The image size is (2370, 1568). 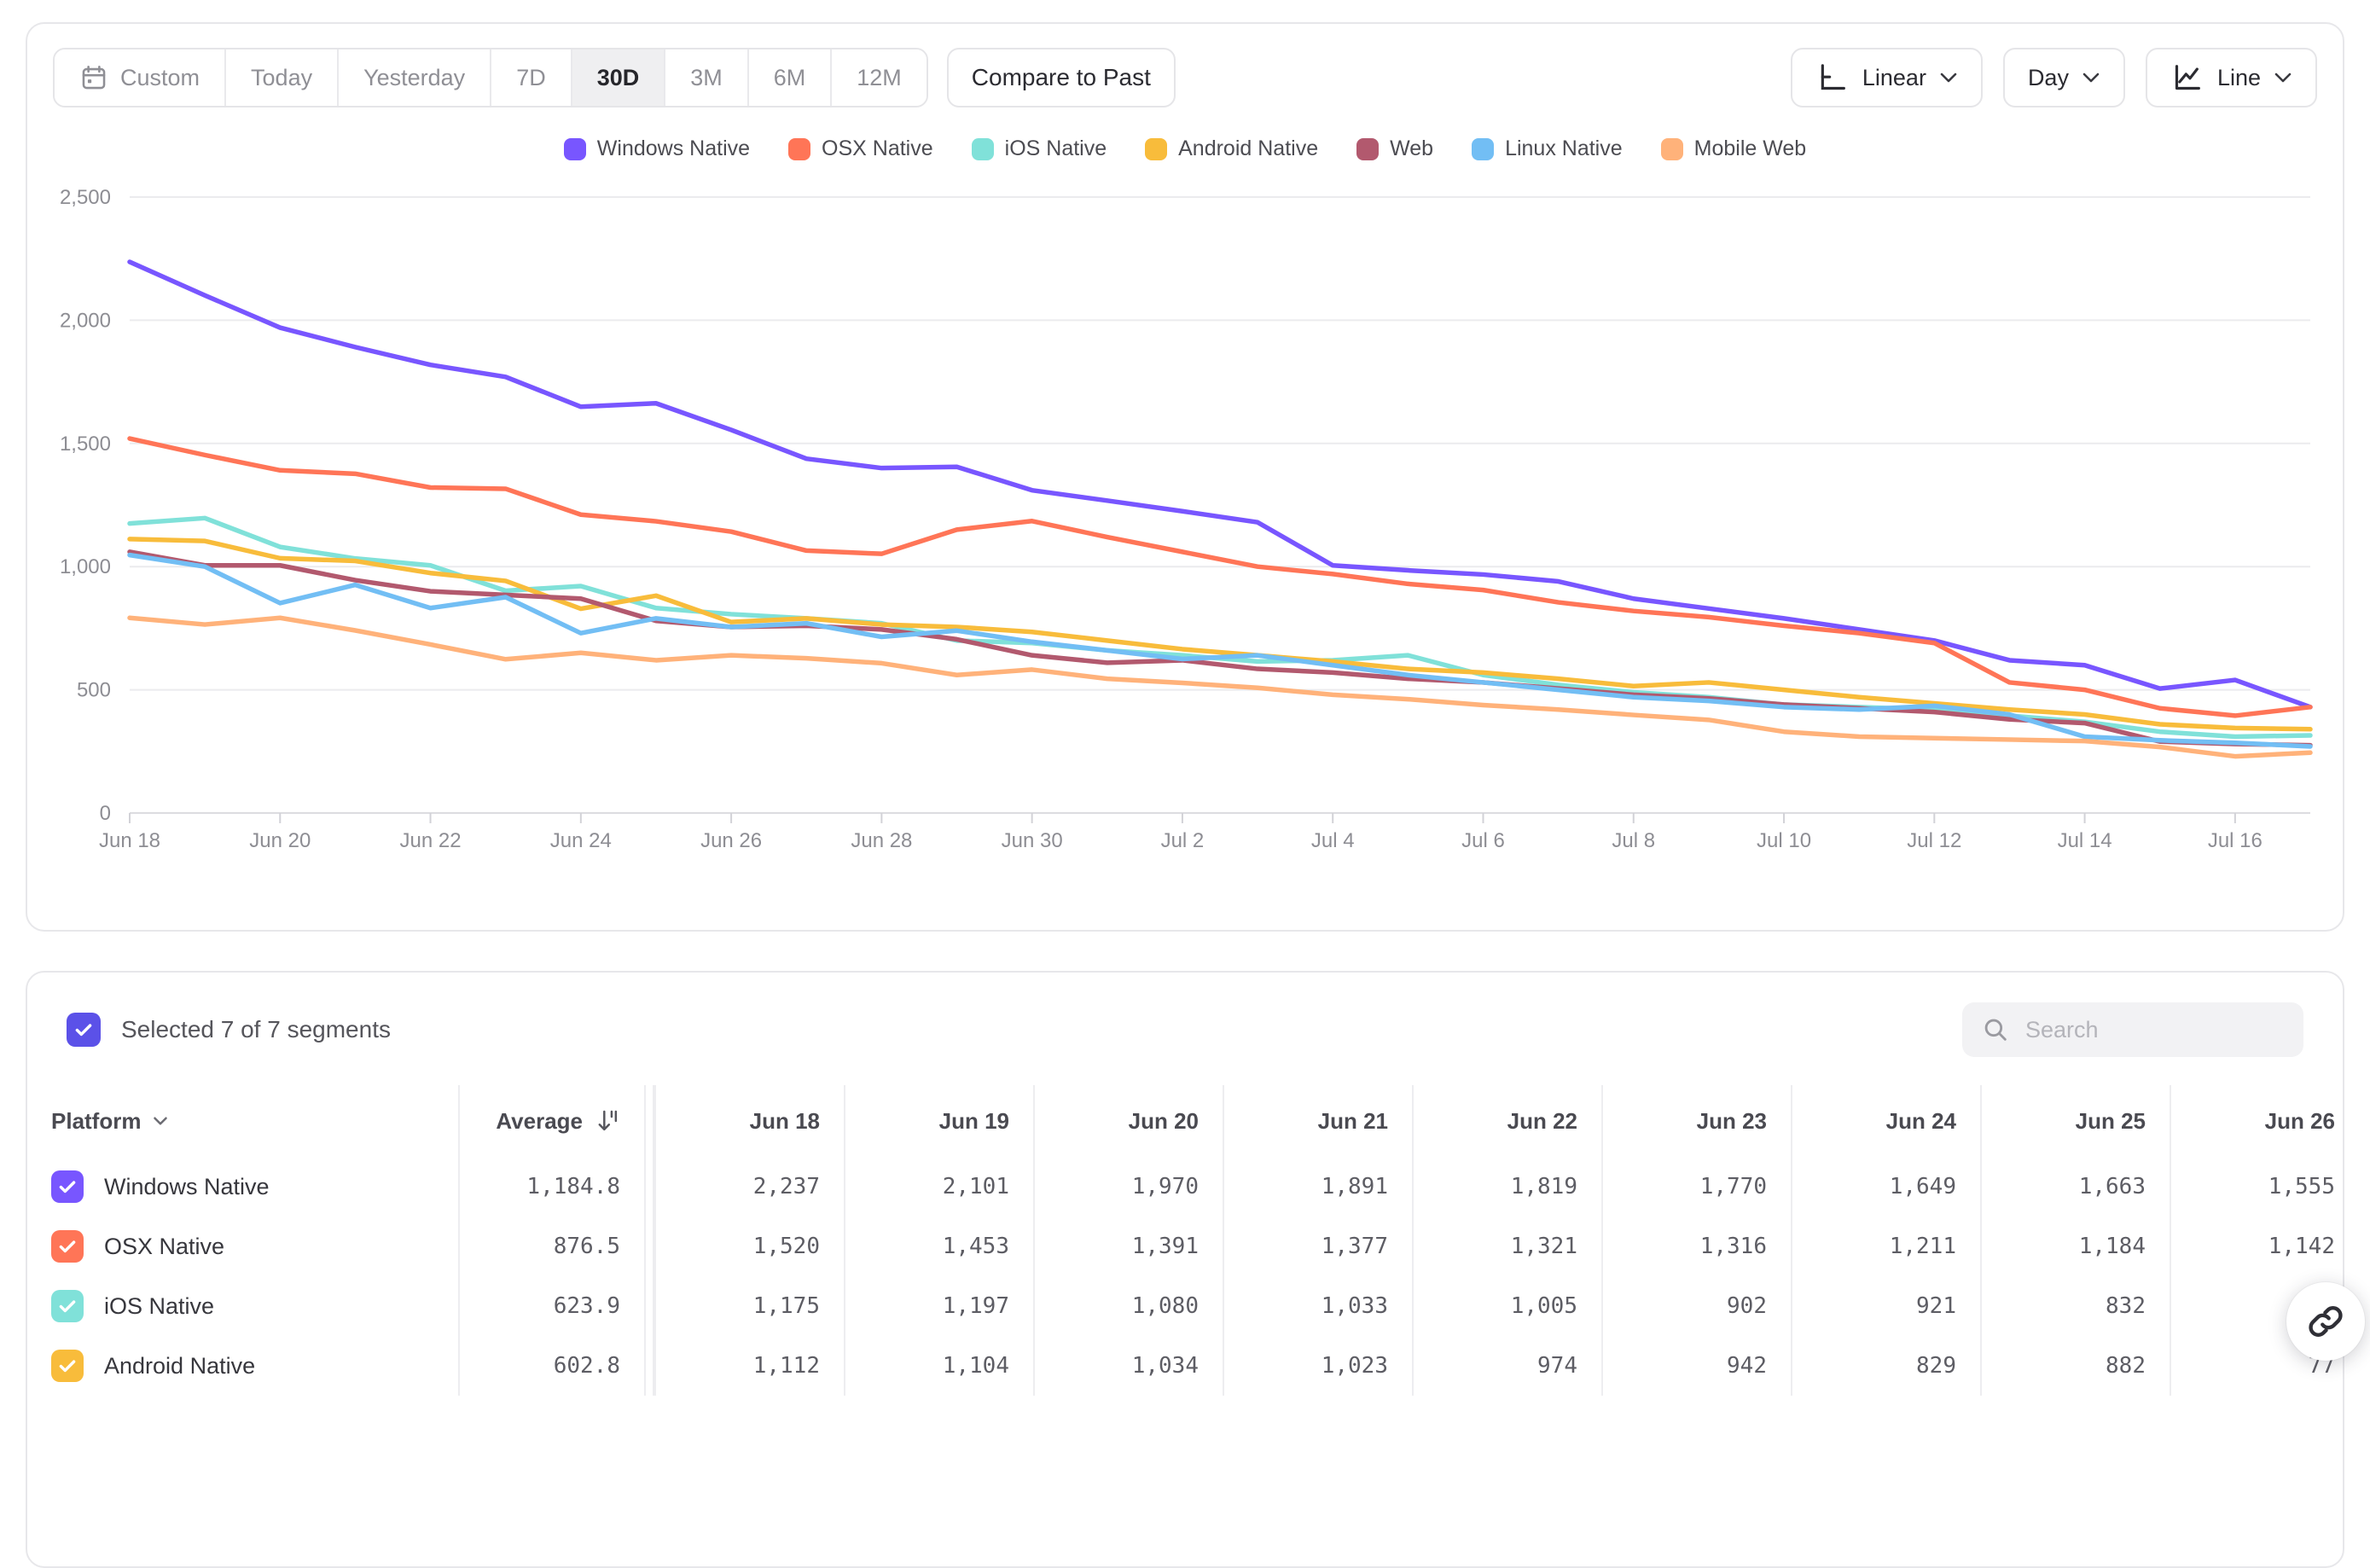 I want to click on dropdown-label: Day, so click(x=2048, y=77).